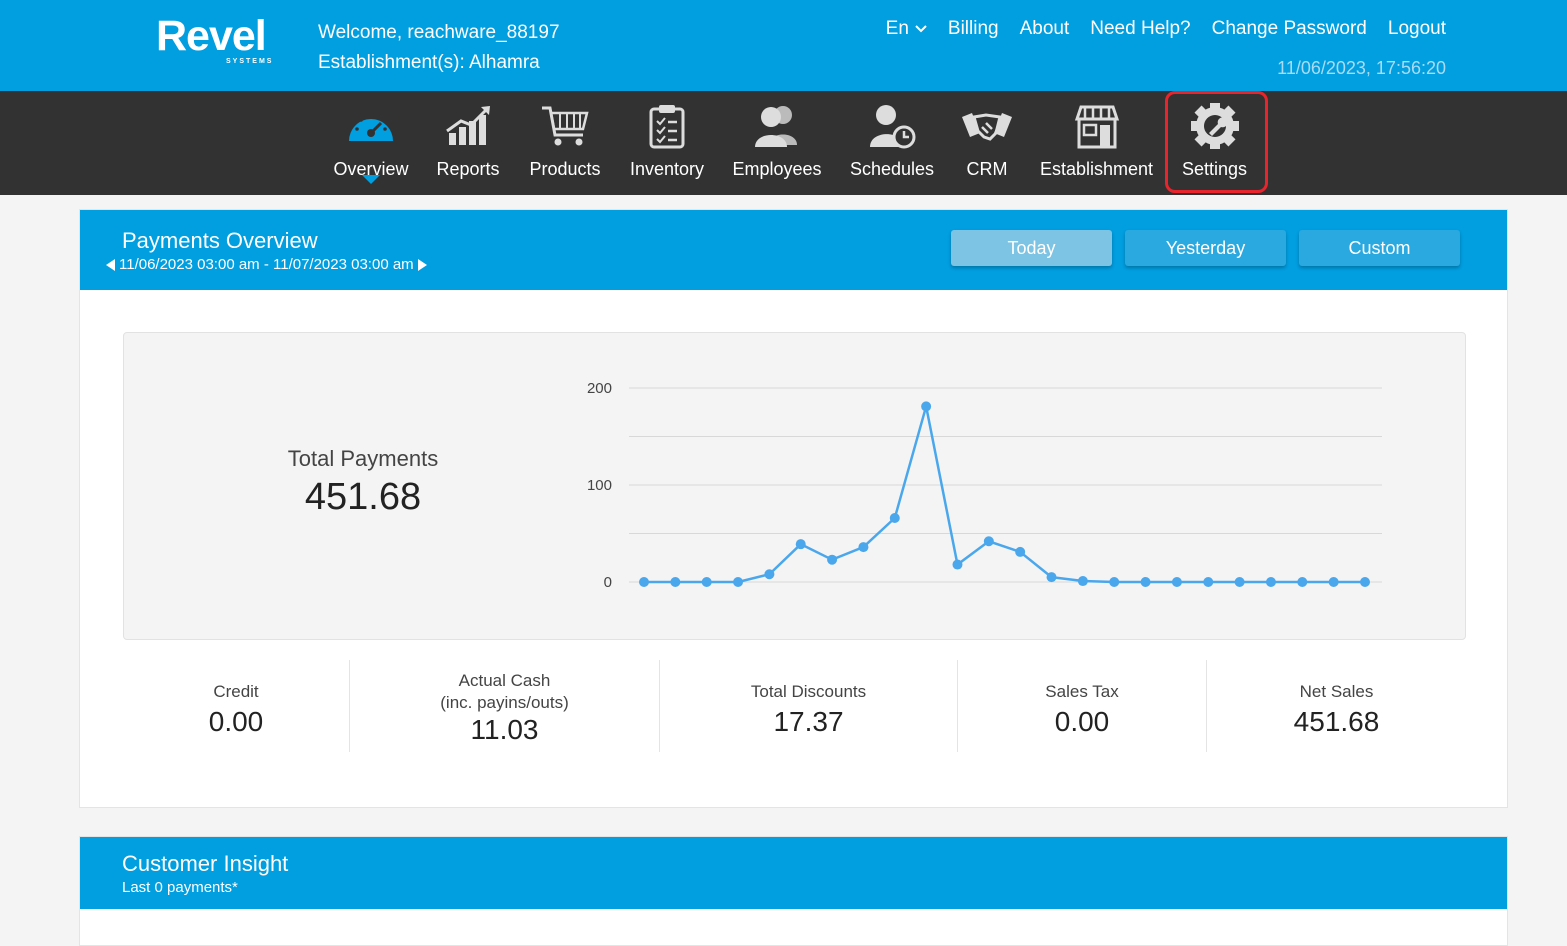 The width and height of the screenshot is (1567, 946). What do you see at coordinates (1214, 169) in the screenshot?
I see `nav-label: Settings` at bounding box center [1214, 169].